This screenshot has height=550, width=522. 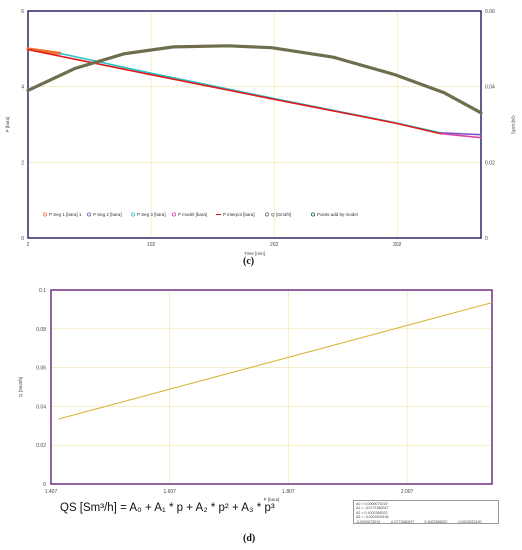 I want to click on y-tick-label: 0.08, so click(x=41, y=330).